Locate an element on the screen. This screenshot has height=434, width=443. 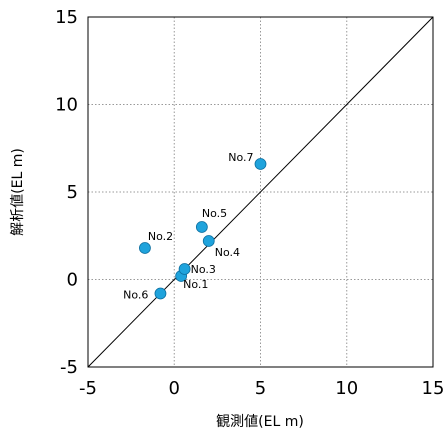
y-tick-labels: -5 0 5 10 15 is located at coordinates (66, 192).